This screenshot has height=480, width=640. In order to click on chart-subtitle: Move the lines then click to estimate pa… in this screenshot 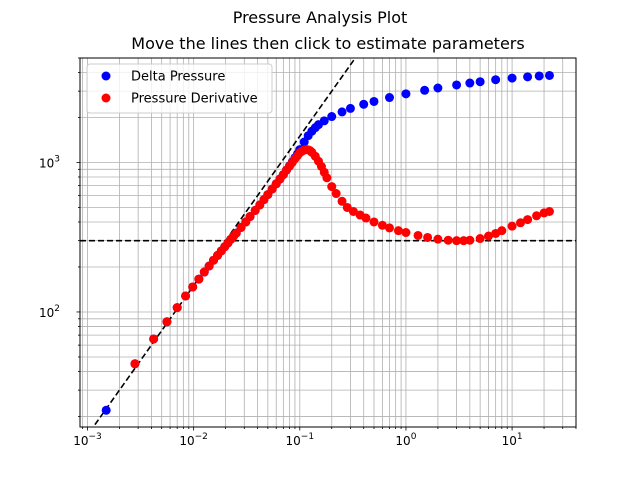, I will do `click(327, 43)`.